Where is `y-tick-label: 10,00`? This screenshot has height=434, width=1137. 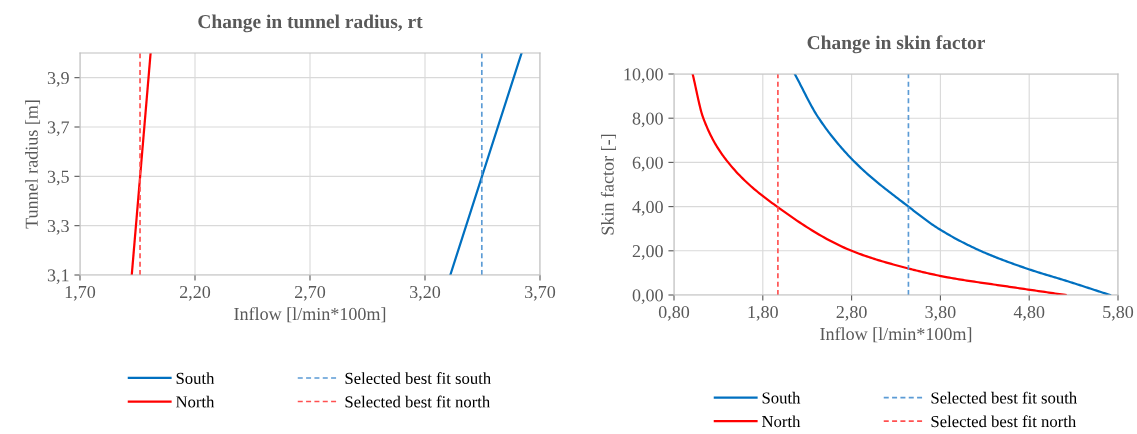 y-tick-label: 10,00 is located at coordinates (643, 76).